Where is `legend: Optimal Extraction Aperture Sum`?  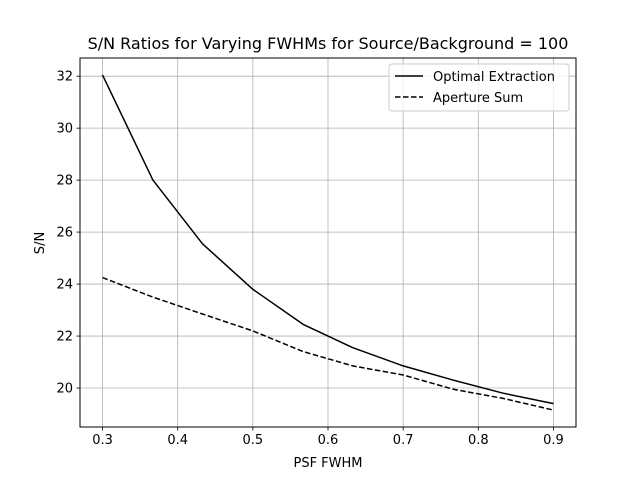
legend: Optimal Extraction Aperture Sum is located at coordinates (479, 87).